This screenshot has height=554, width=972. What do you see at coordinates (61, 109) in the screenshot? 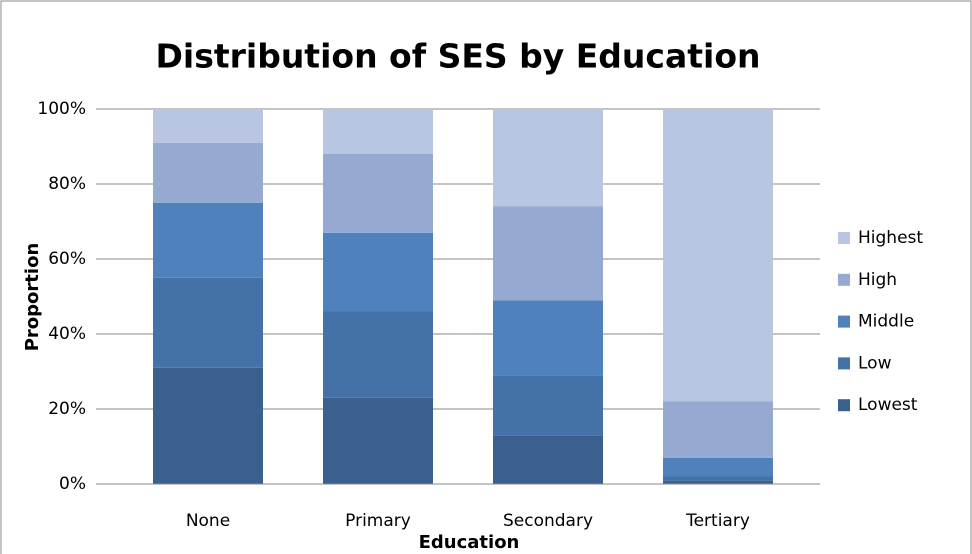
I see `y-tick-label: 100%` at bounding box center [61, 109].